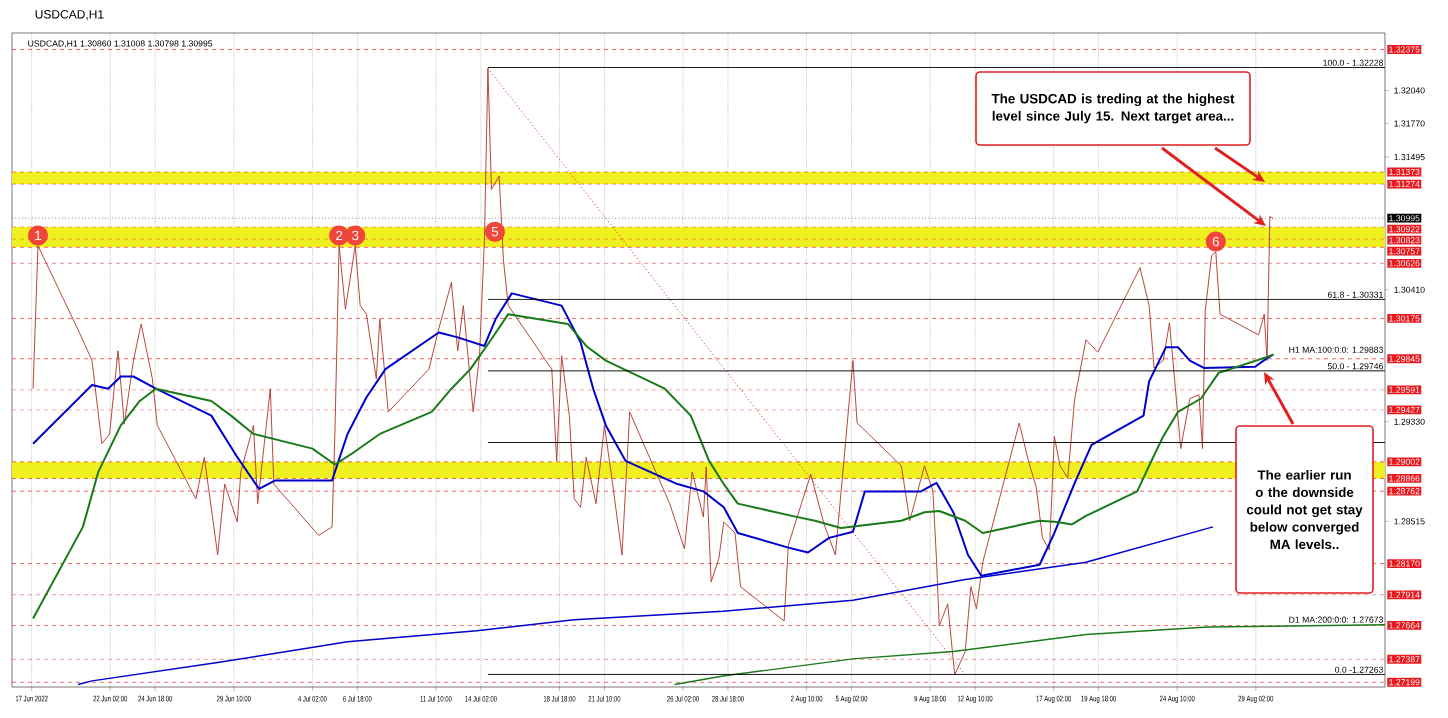 This screenshot has height=718, width=1448. What do you see at coordinates (1336, 619) in the screenshot?
I see `annotation: D1 MA:200:0:0: 1.27673` at bounding box center [1336, 619].